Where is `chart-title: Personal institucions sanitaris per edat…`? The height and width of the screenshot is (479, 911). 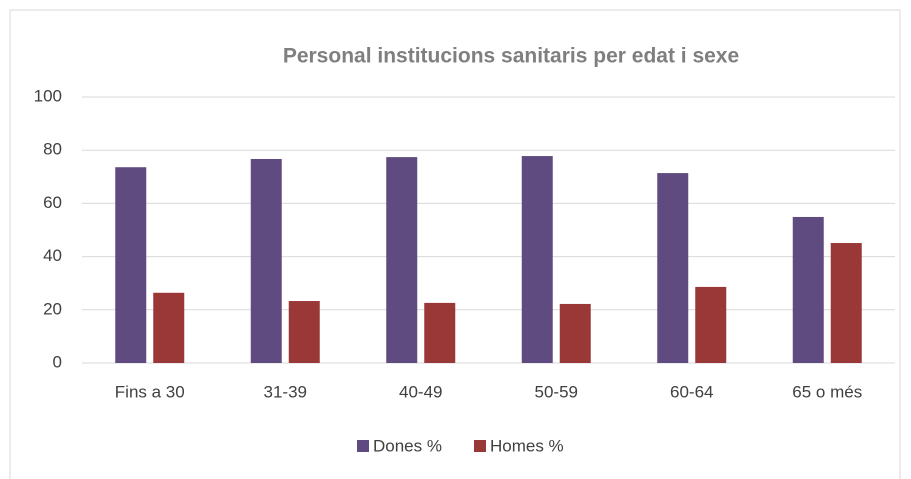
chart-title: Personal institucions sanitaris per edat… is located at coordinates (511, 56).